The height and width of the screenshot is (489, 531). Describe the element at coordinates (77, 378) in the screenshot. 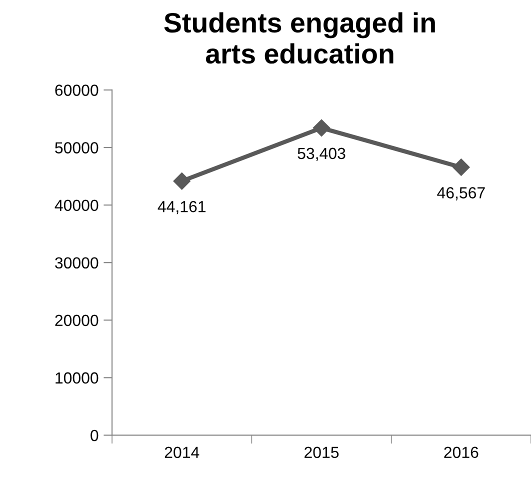

I see `y-tick-label: 10000` at that location.